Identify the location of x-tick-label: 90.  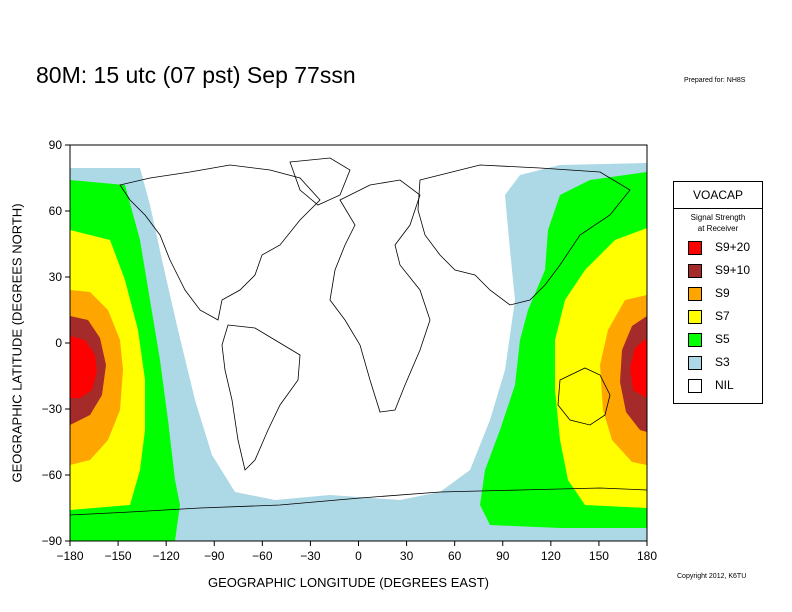
(503, 556).